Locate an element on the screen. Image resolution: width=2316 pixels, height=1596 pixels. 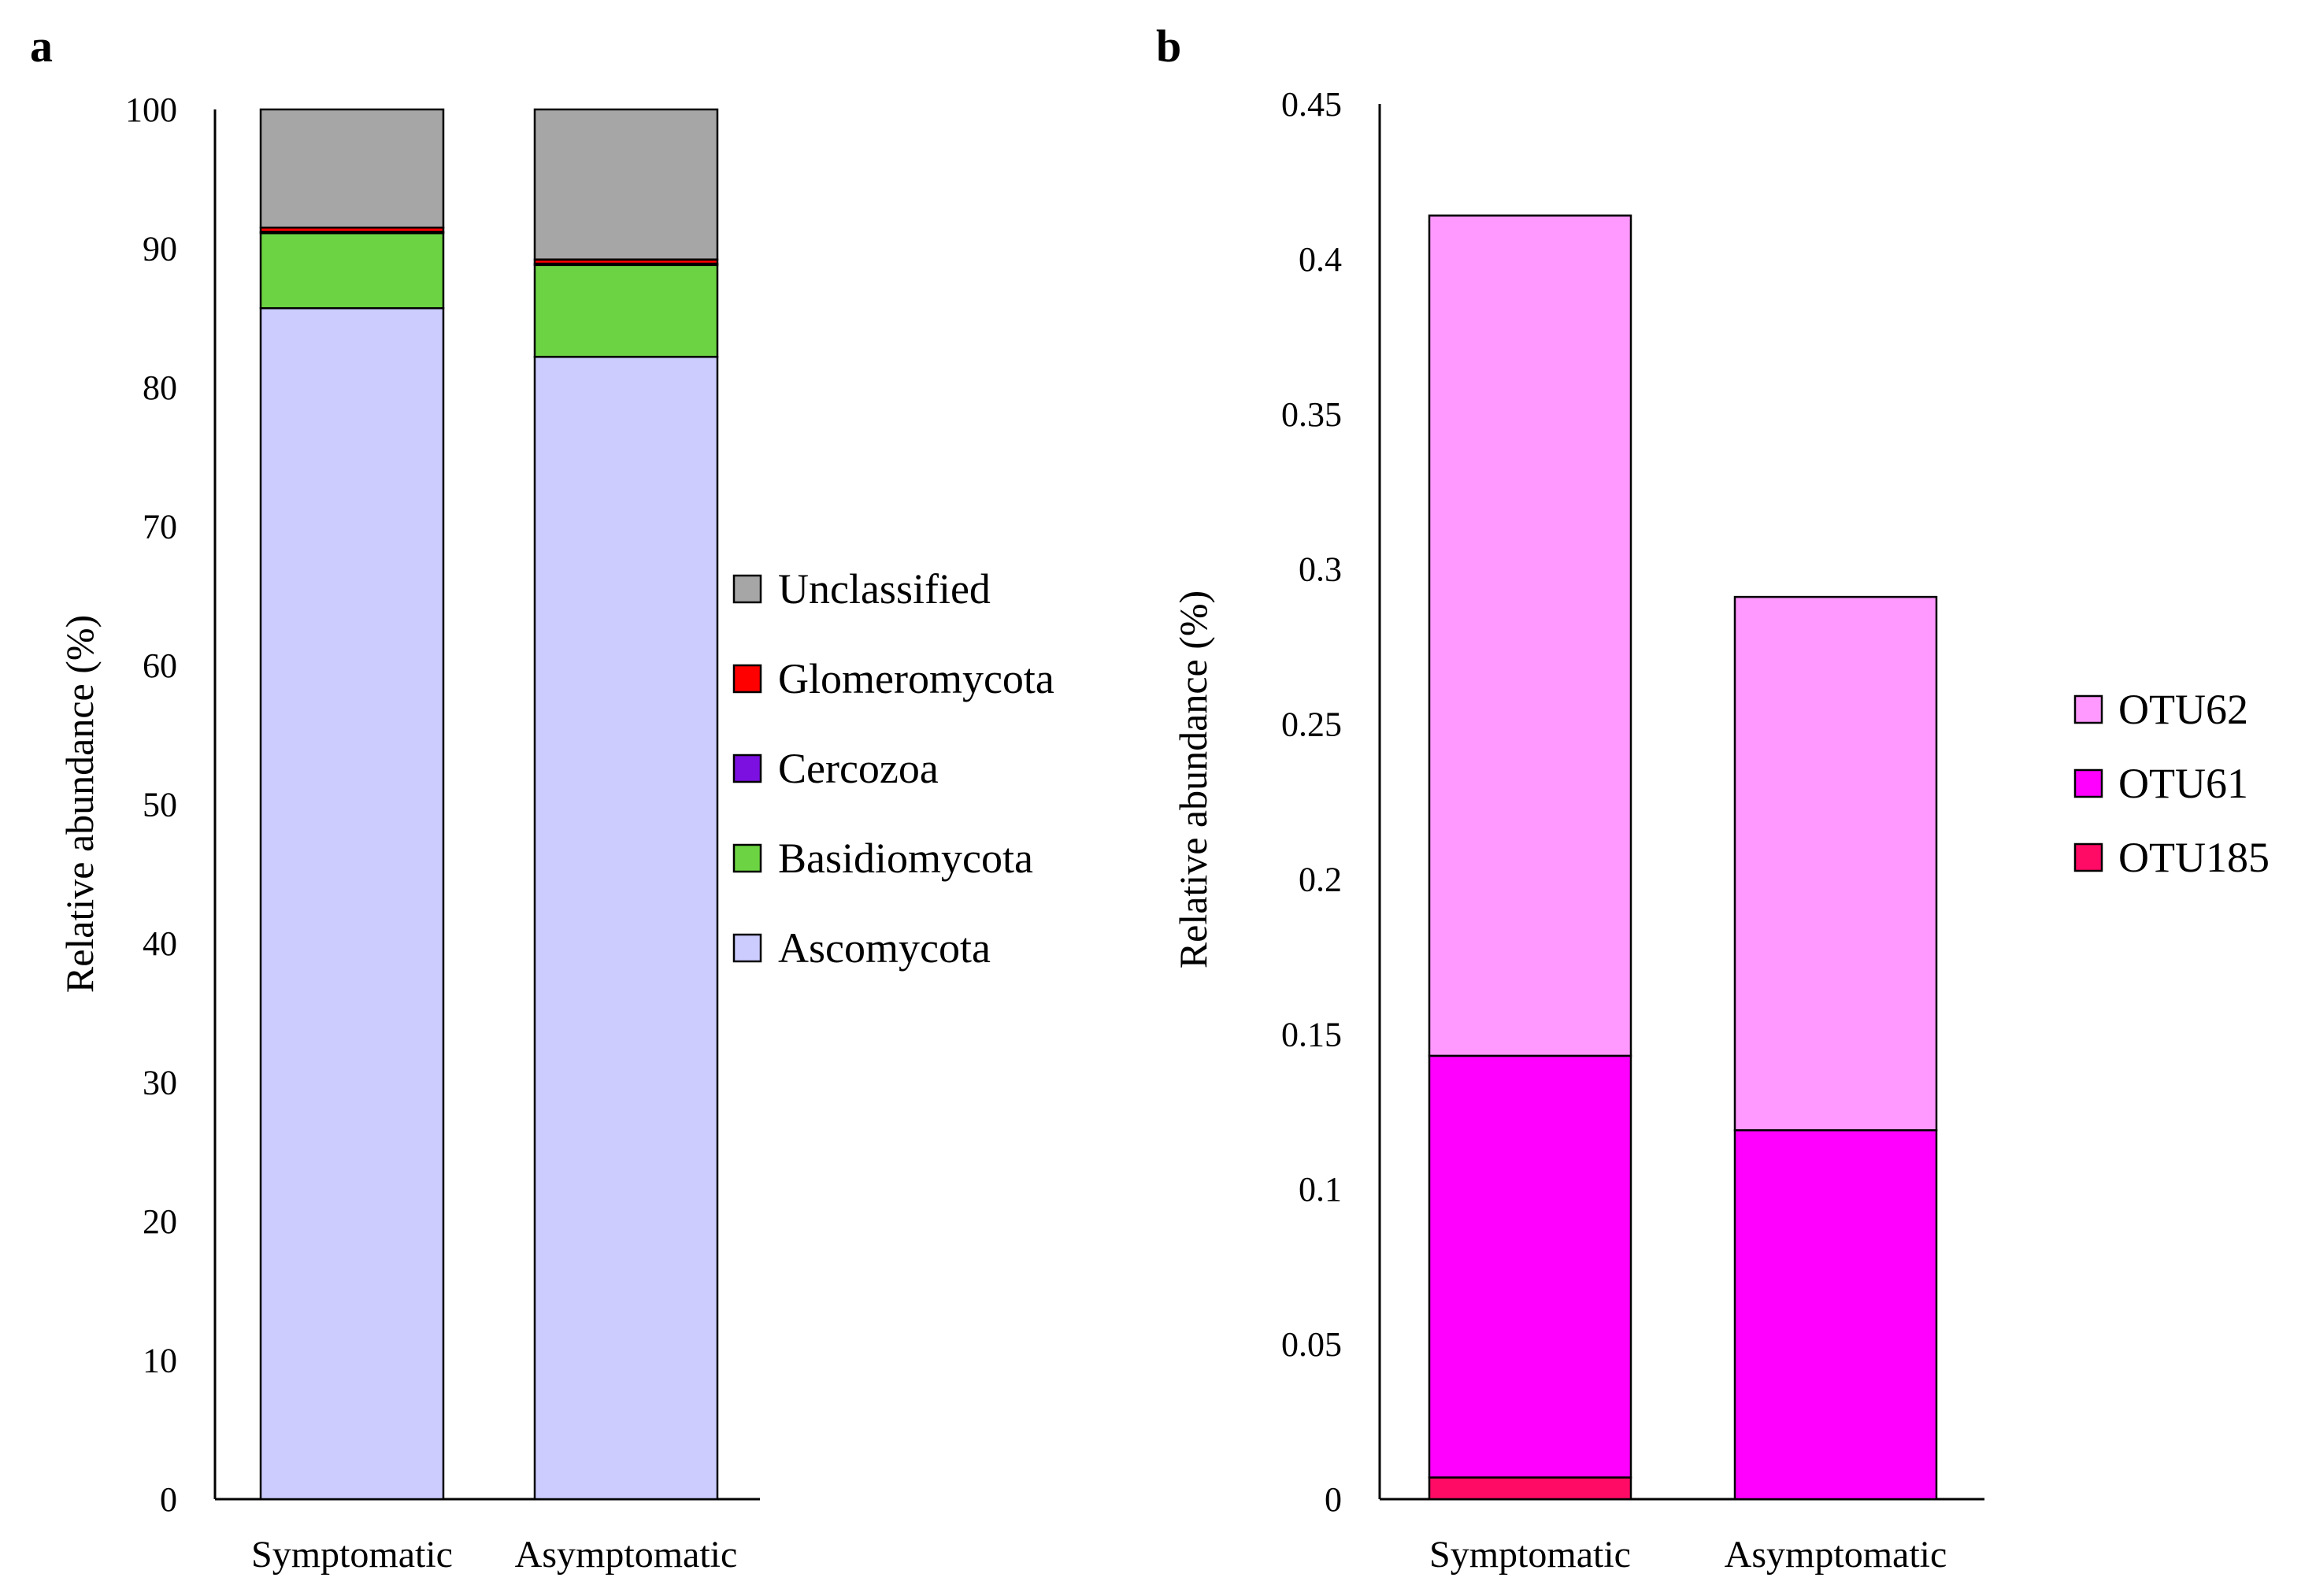
legend-label-basidiomycota: Basidiomycota is located at coordinates (905, 858).